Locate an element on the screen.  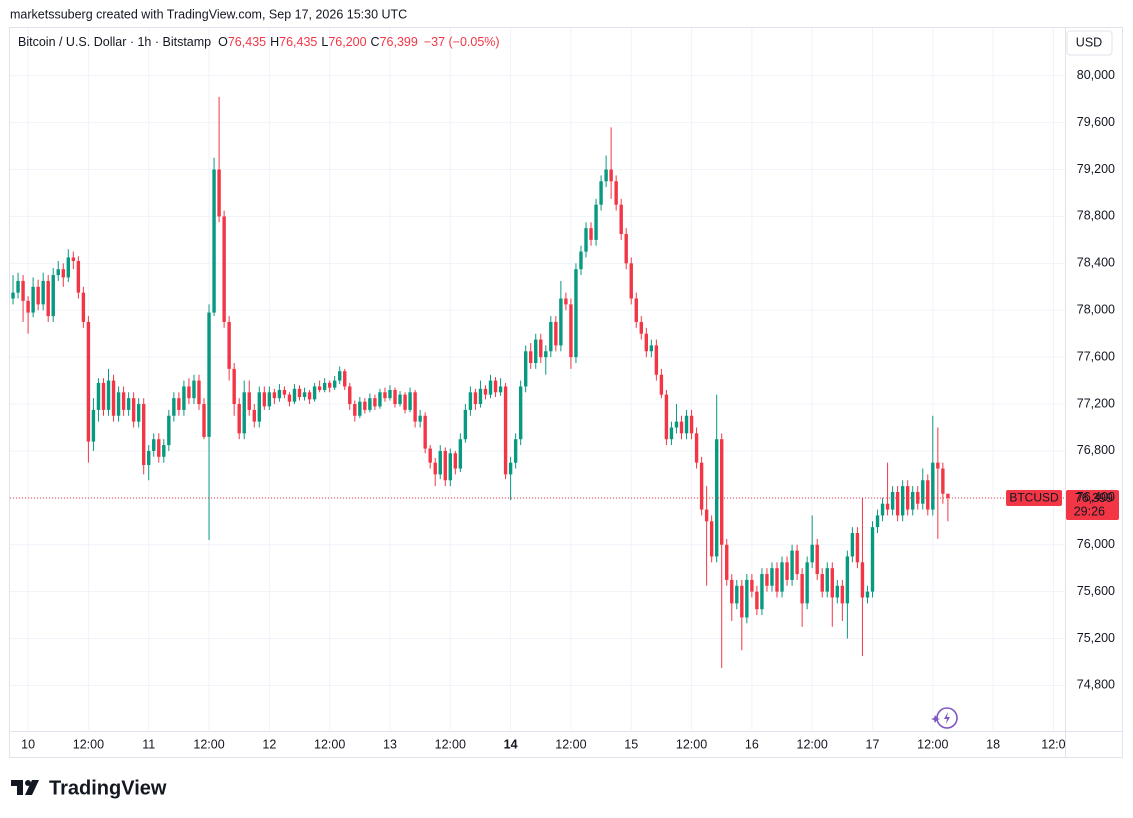
legend-value: 76,399 is located at coordinates (399, 42).